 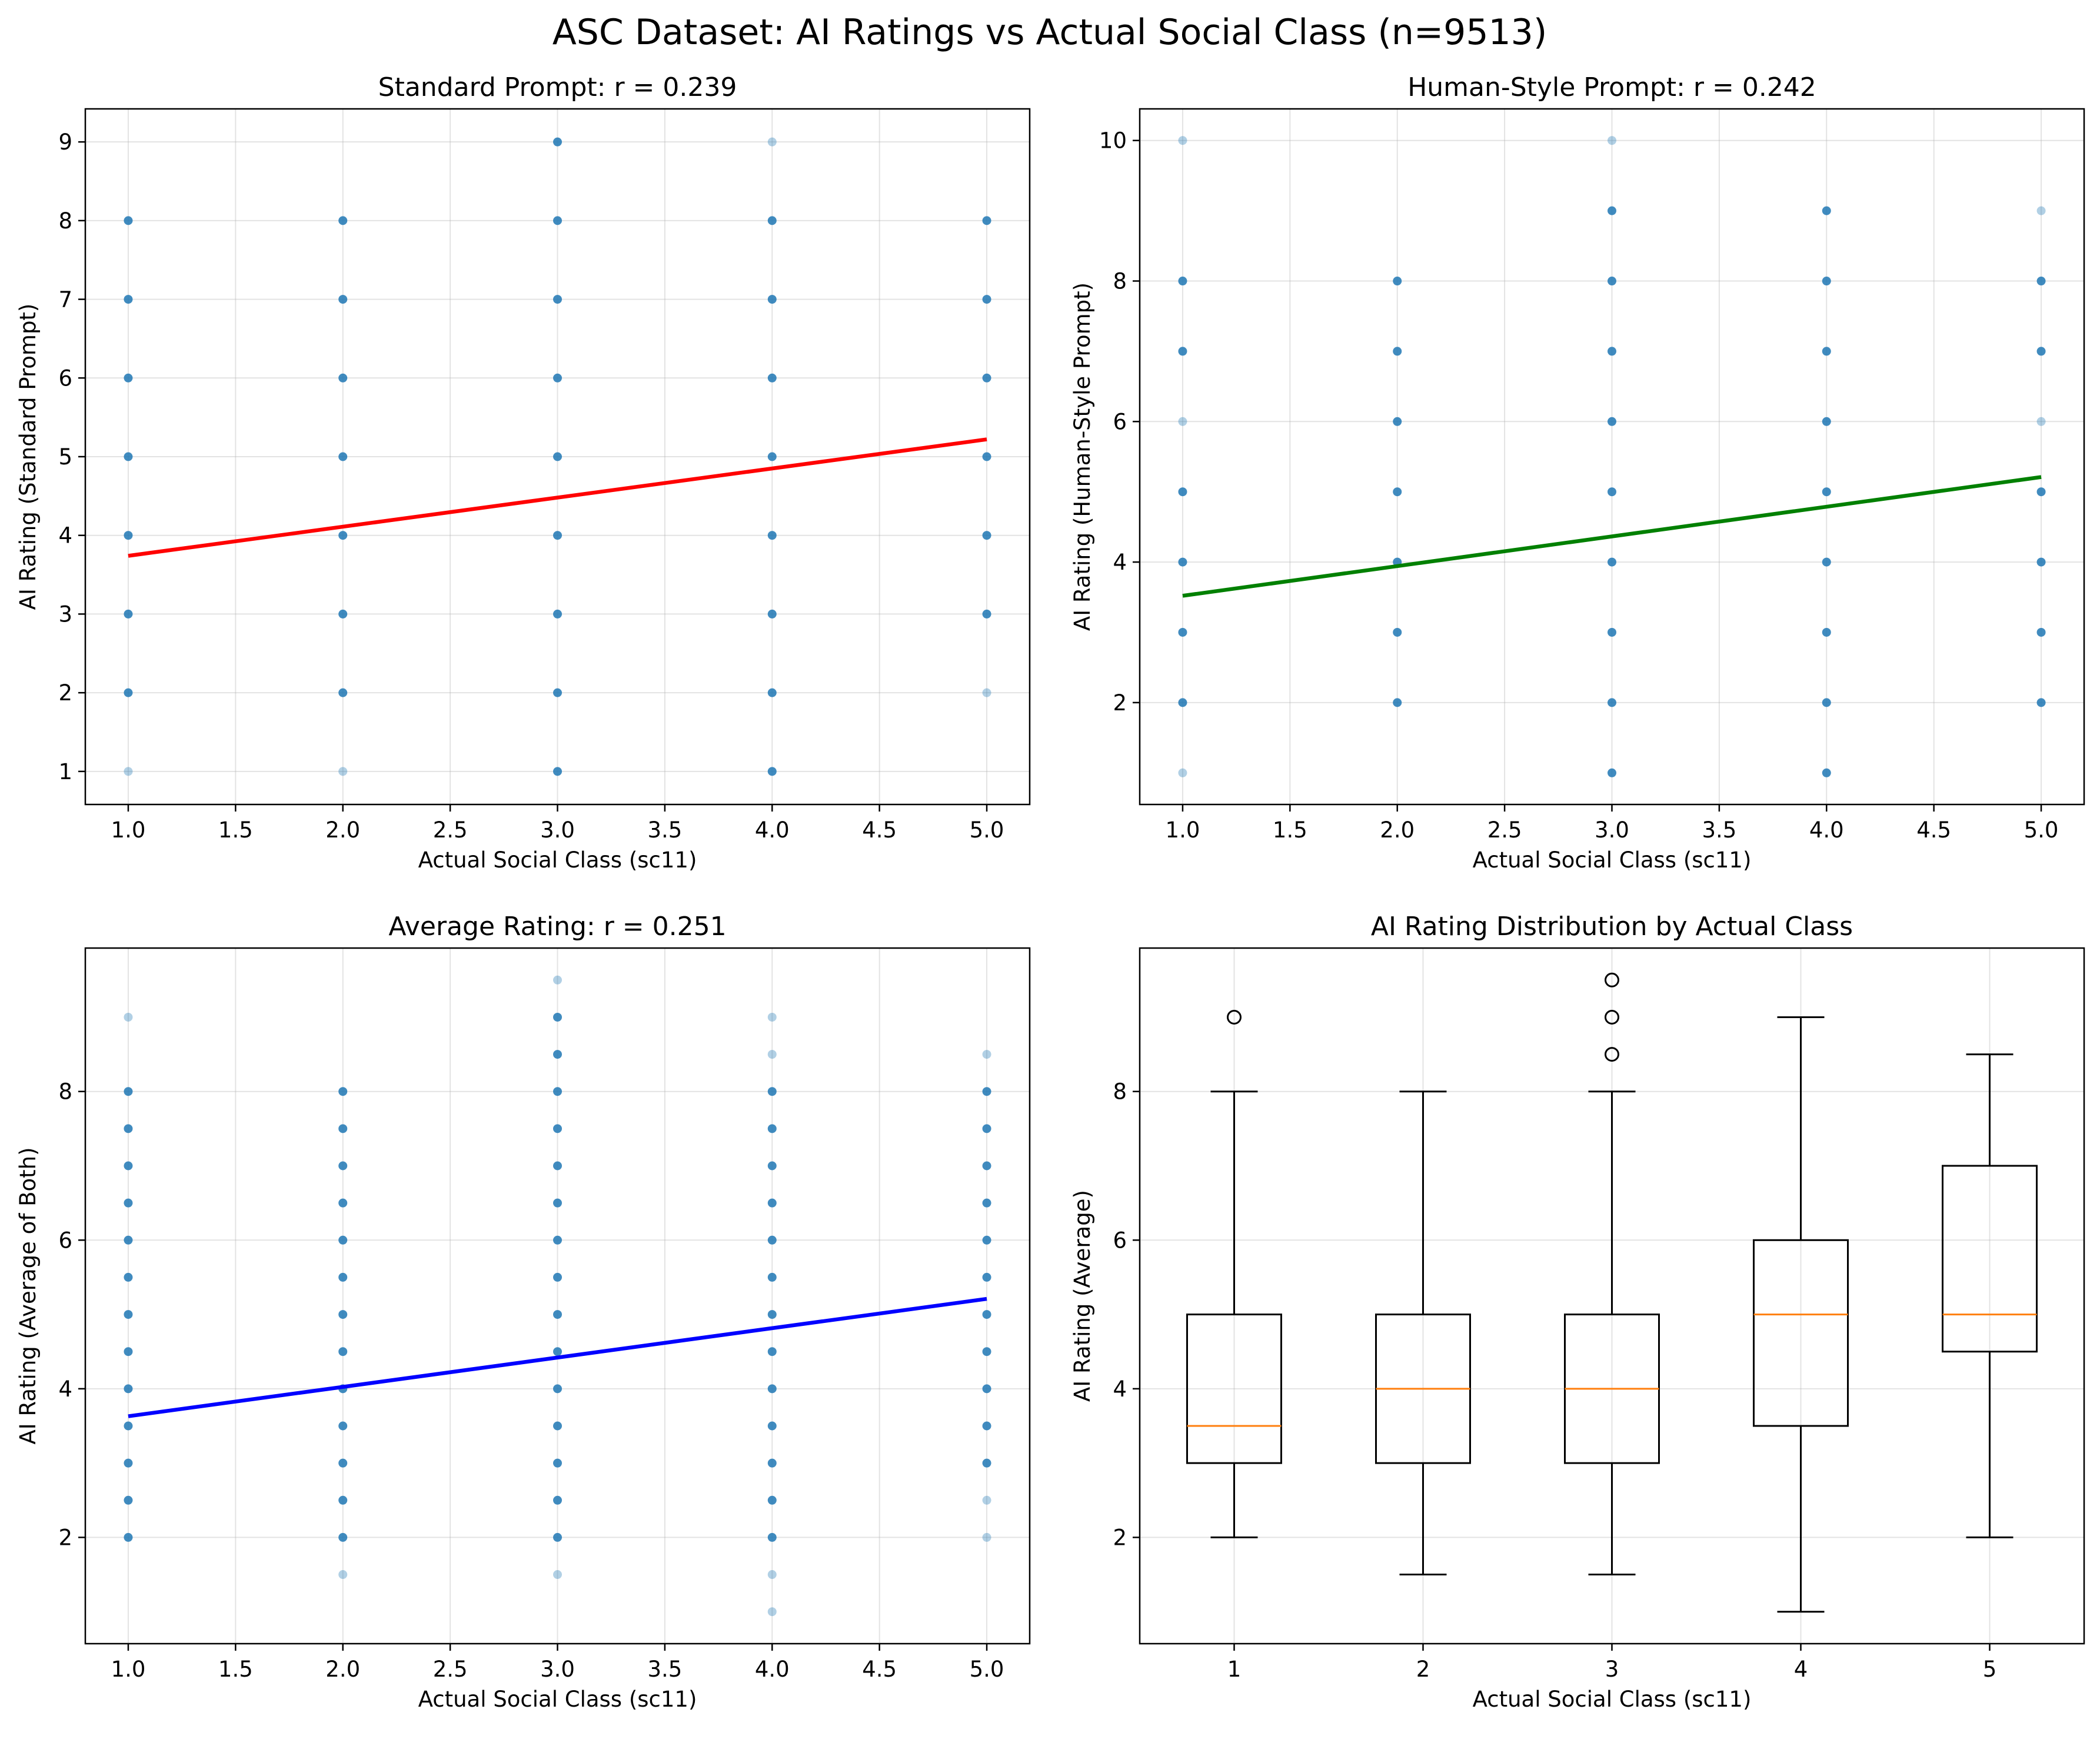 What do you see at coordinates (1612, 979) in the screenshot?
I see `outlier-point` at bounding box center [1612, 979].